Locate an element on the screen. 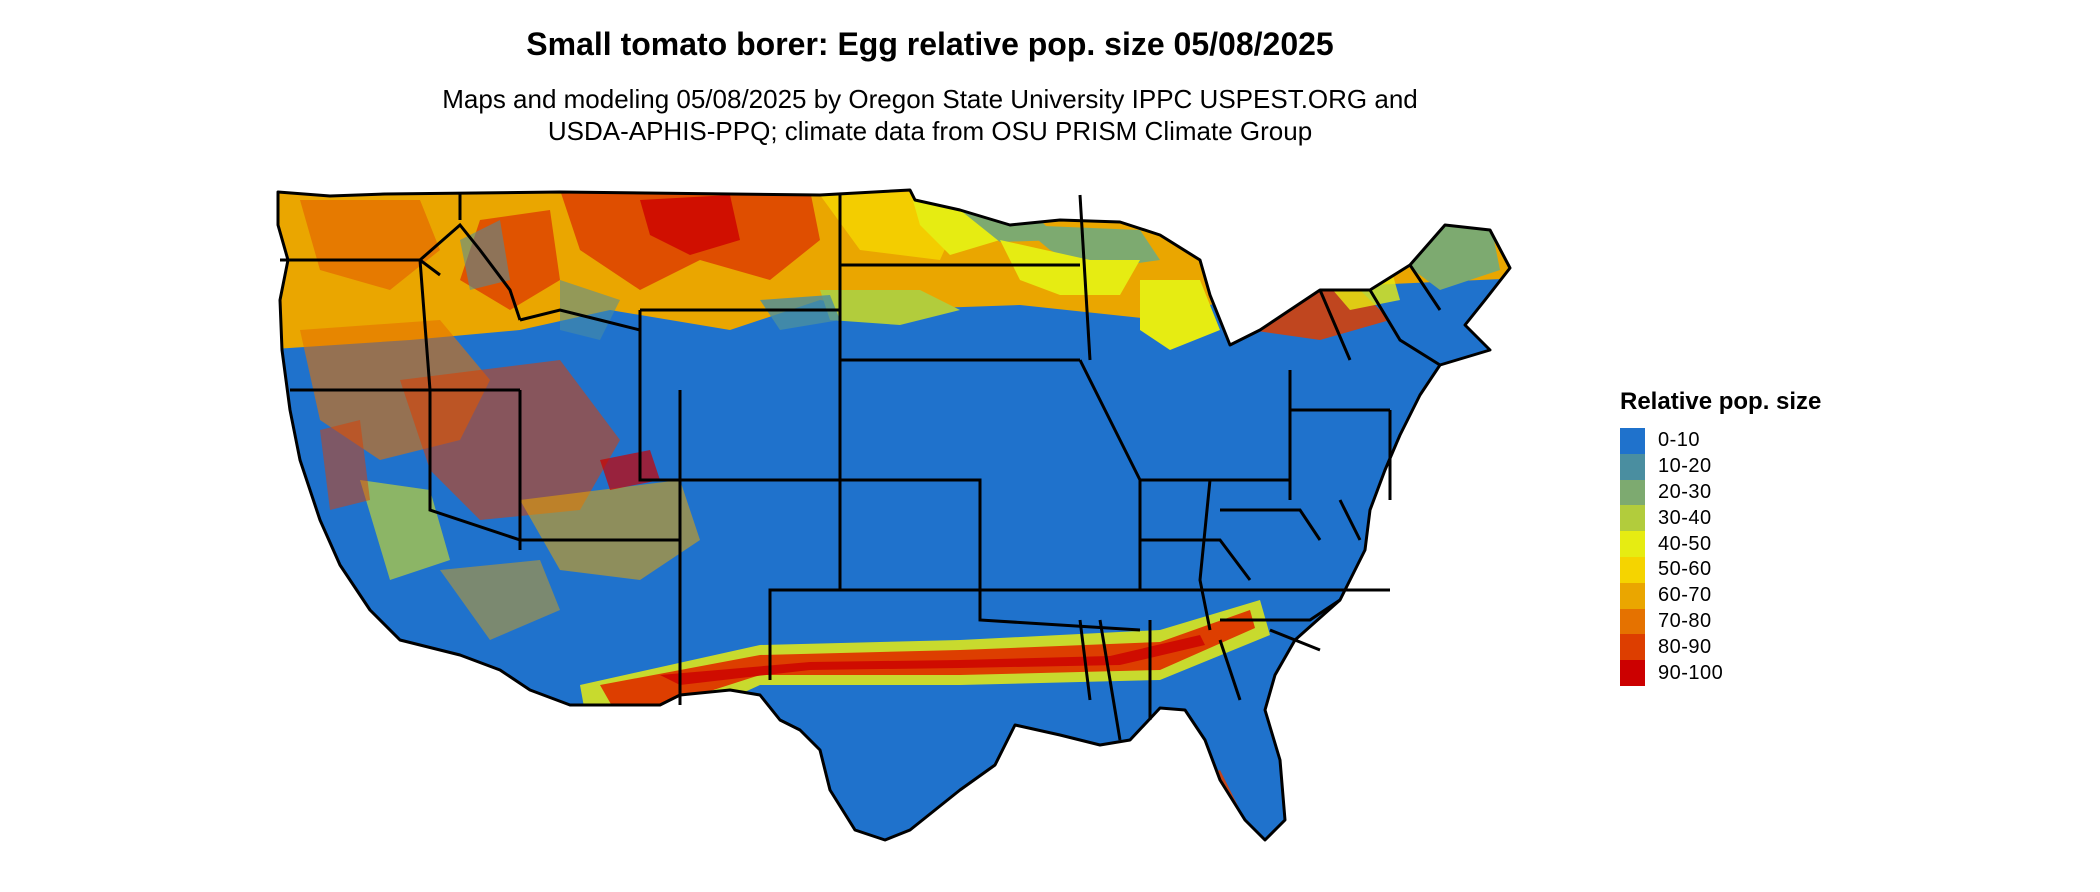 This screenshot has width=2100, height=892. legend-label: 20-30 is located at coordinates (1685, 491).